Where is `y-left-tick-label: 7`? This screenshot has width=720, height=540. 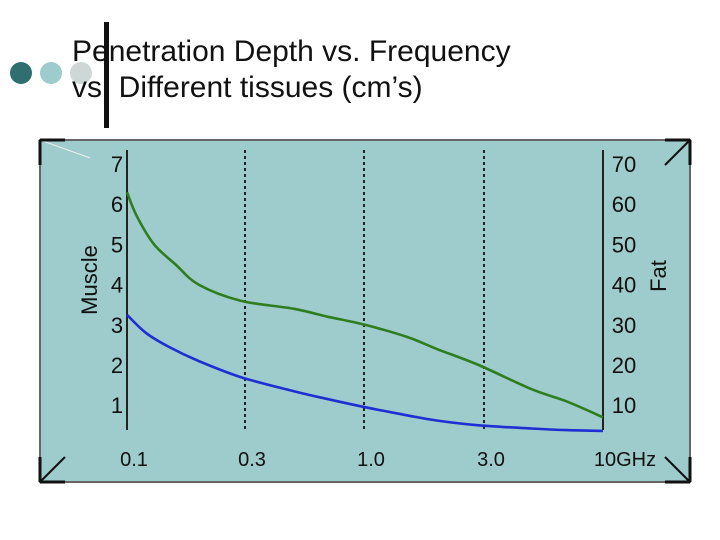 y-left-tick-label: 7 is located at coordinates (117, 164).